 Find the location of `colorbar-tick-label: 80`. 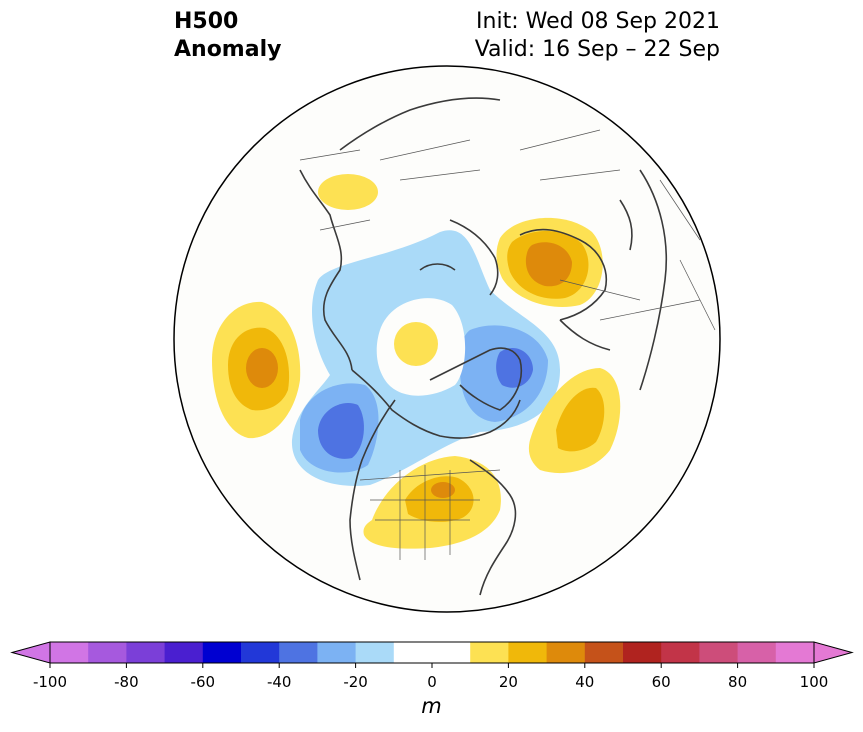

colorbar-tick-label: 80 is located at coordinates (738, 682).